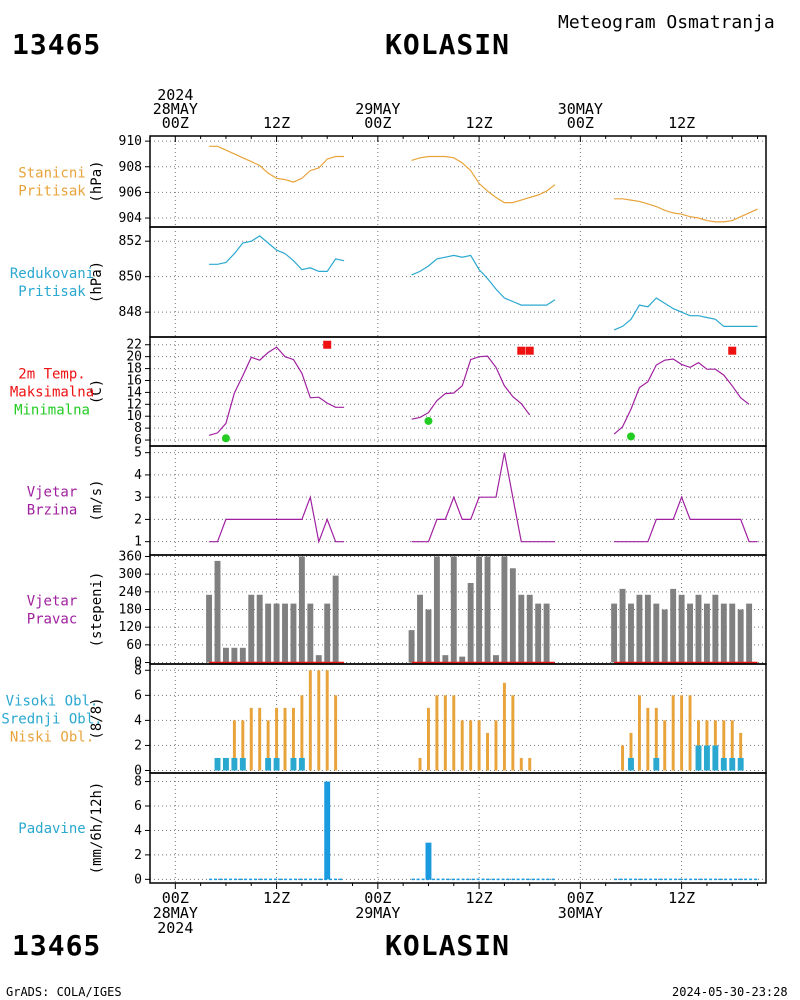  What do you see at coordinates (130, 312) in the screenshot?
I see `y-tick-label: 848` at bounding box center [130, 312].